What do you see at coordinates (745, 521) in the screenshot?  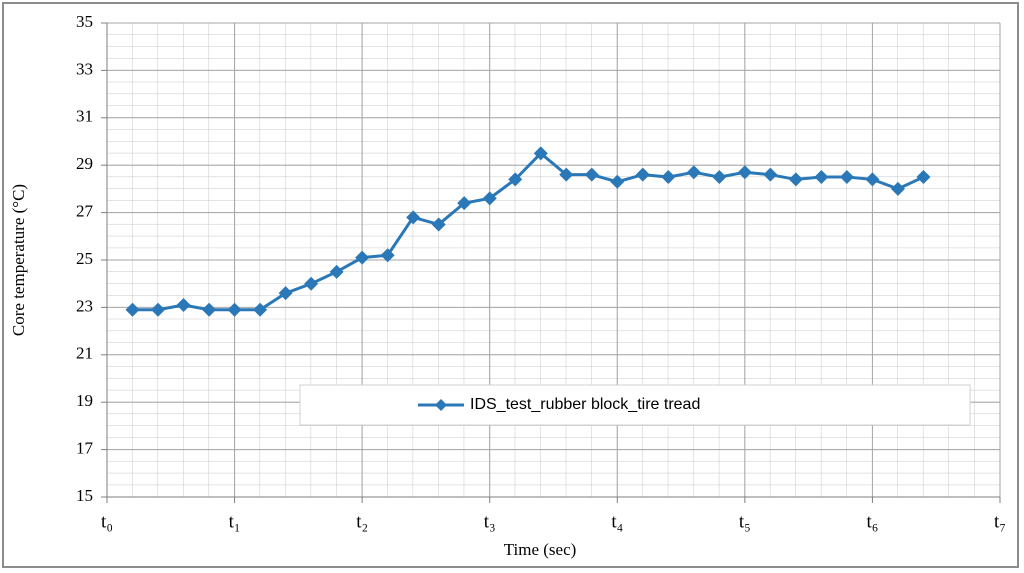 I see `x-tick-label: t₅` at bounding box center [745, 521].